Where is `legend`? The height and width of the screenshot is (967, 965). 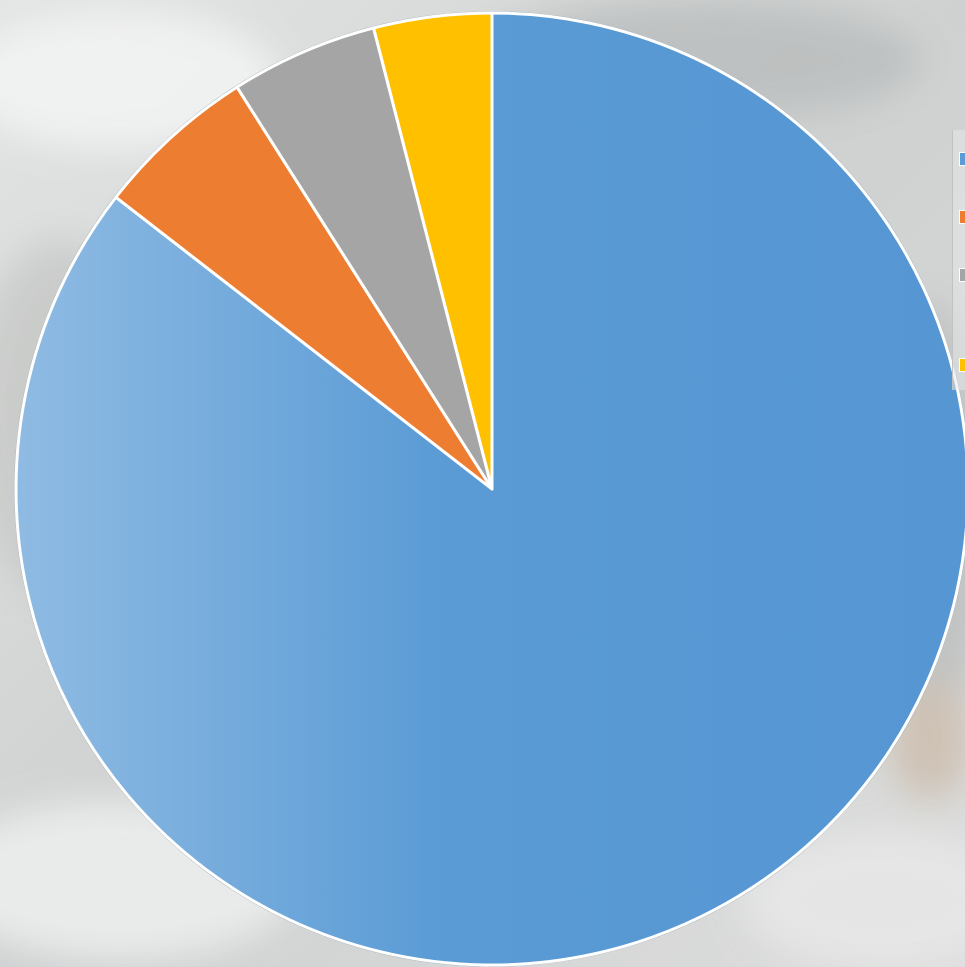
legend is located at coordinates (958, 260).